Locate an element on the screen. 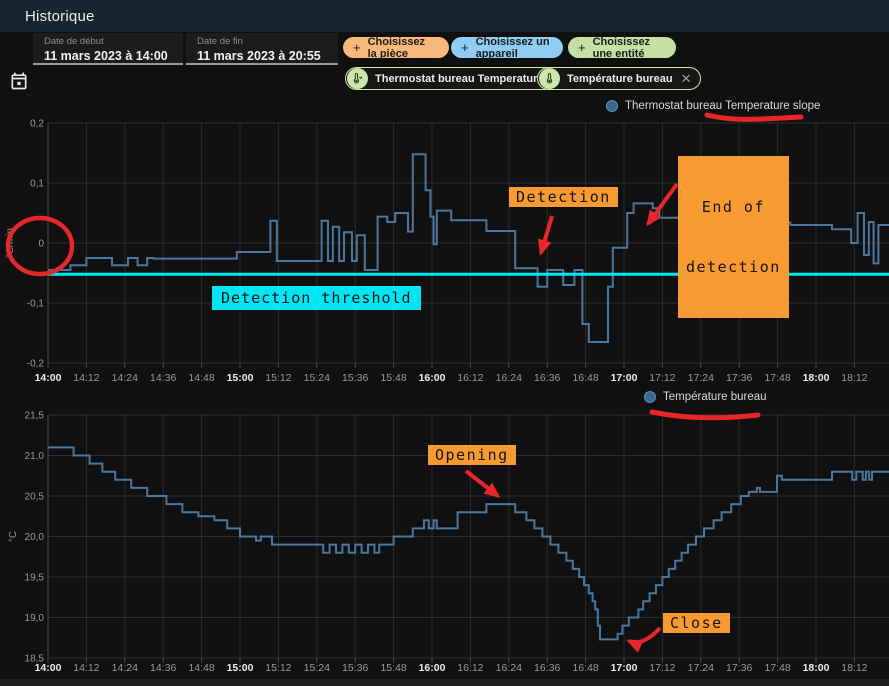  annotation-end-of-detection: End of detection is located at coordinates (733, 237).